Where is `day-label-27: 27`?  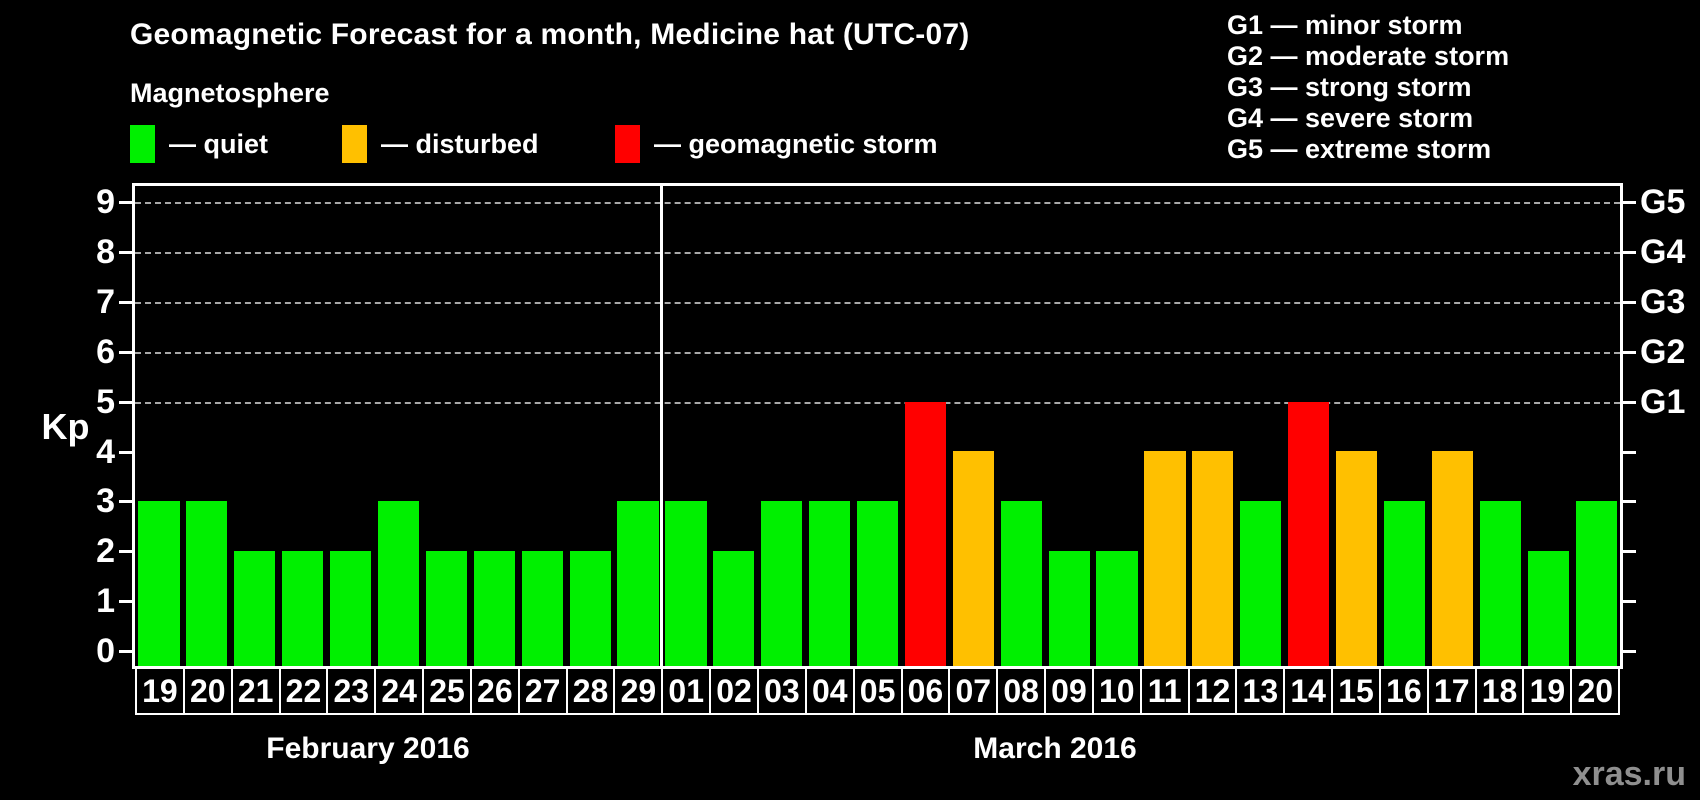 day-label-27: 27 is located at coordinates (542, 691).